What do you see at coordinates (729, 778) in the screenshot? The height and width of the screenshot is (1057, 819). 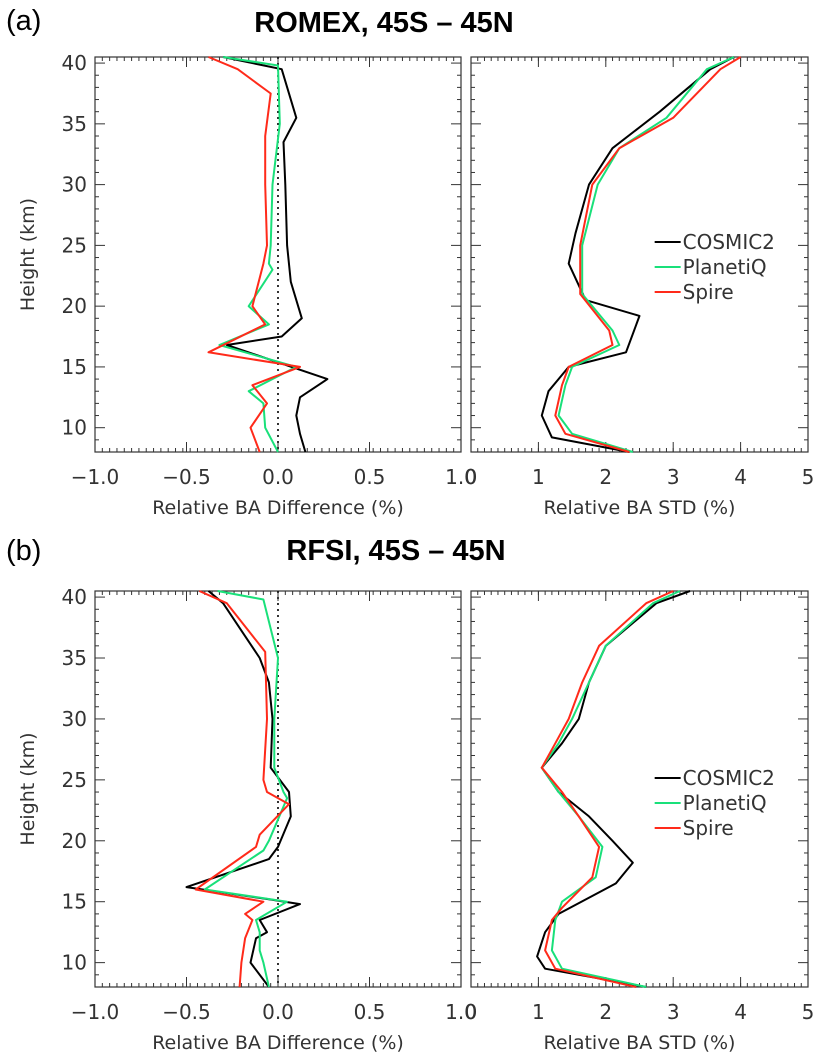 I see `legend-label-cosmic2-b-right: COSMIC2` at bounding box center [729, 778].